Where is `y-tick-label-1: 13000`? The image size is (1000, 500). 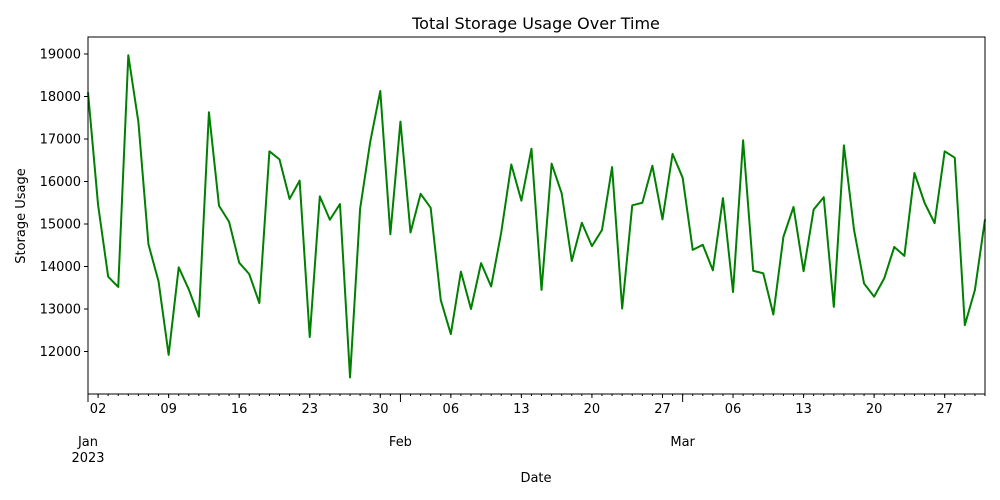 y-tick-label-1: 13000 is located at coordinates (60, 310).